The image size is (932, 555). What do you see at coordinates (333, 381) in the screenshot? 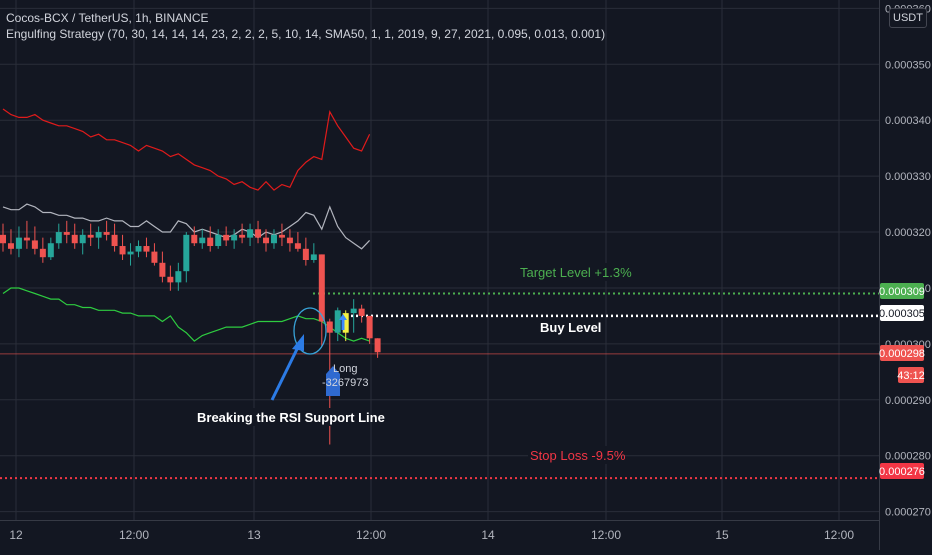
I see `long-signal-flag-icon` at bounding box center [333, 381].